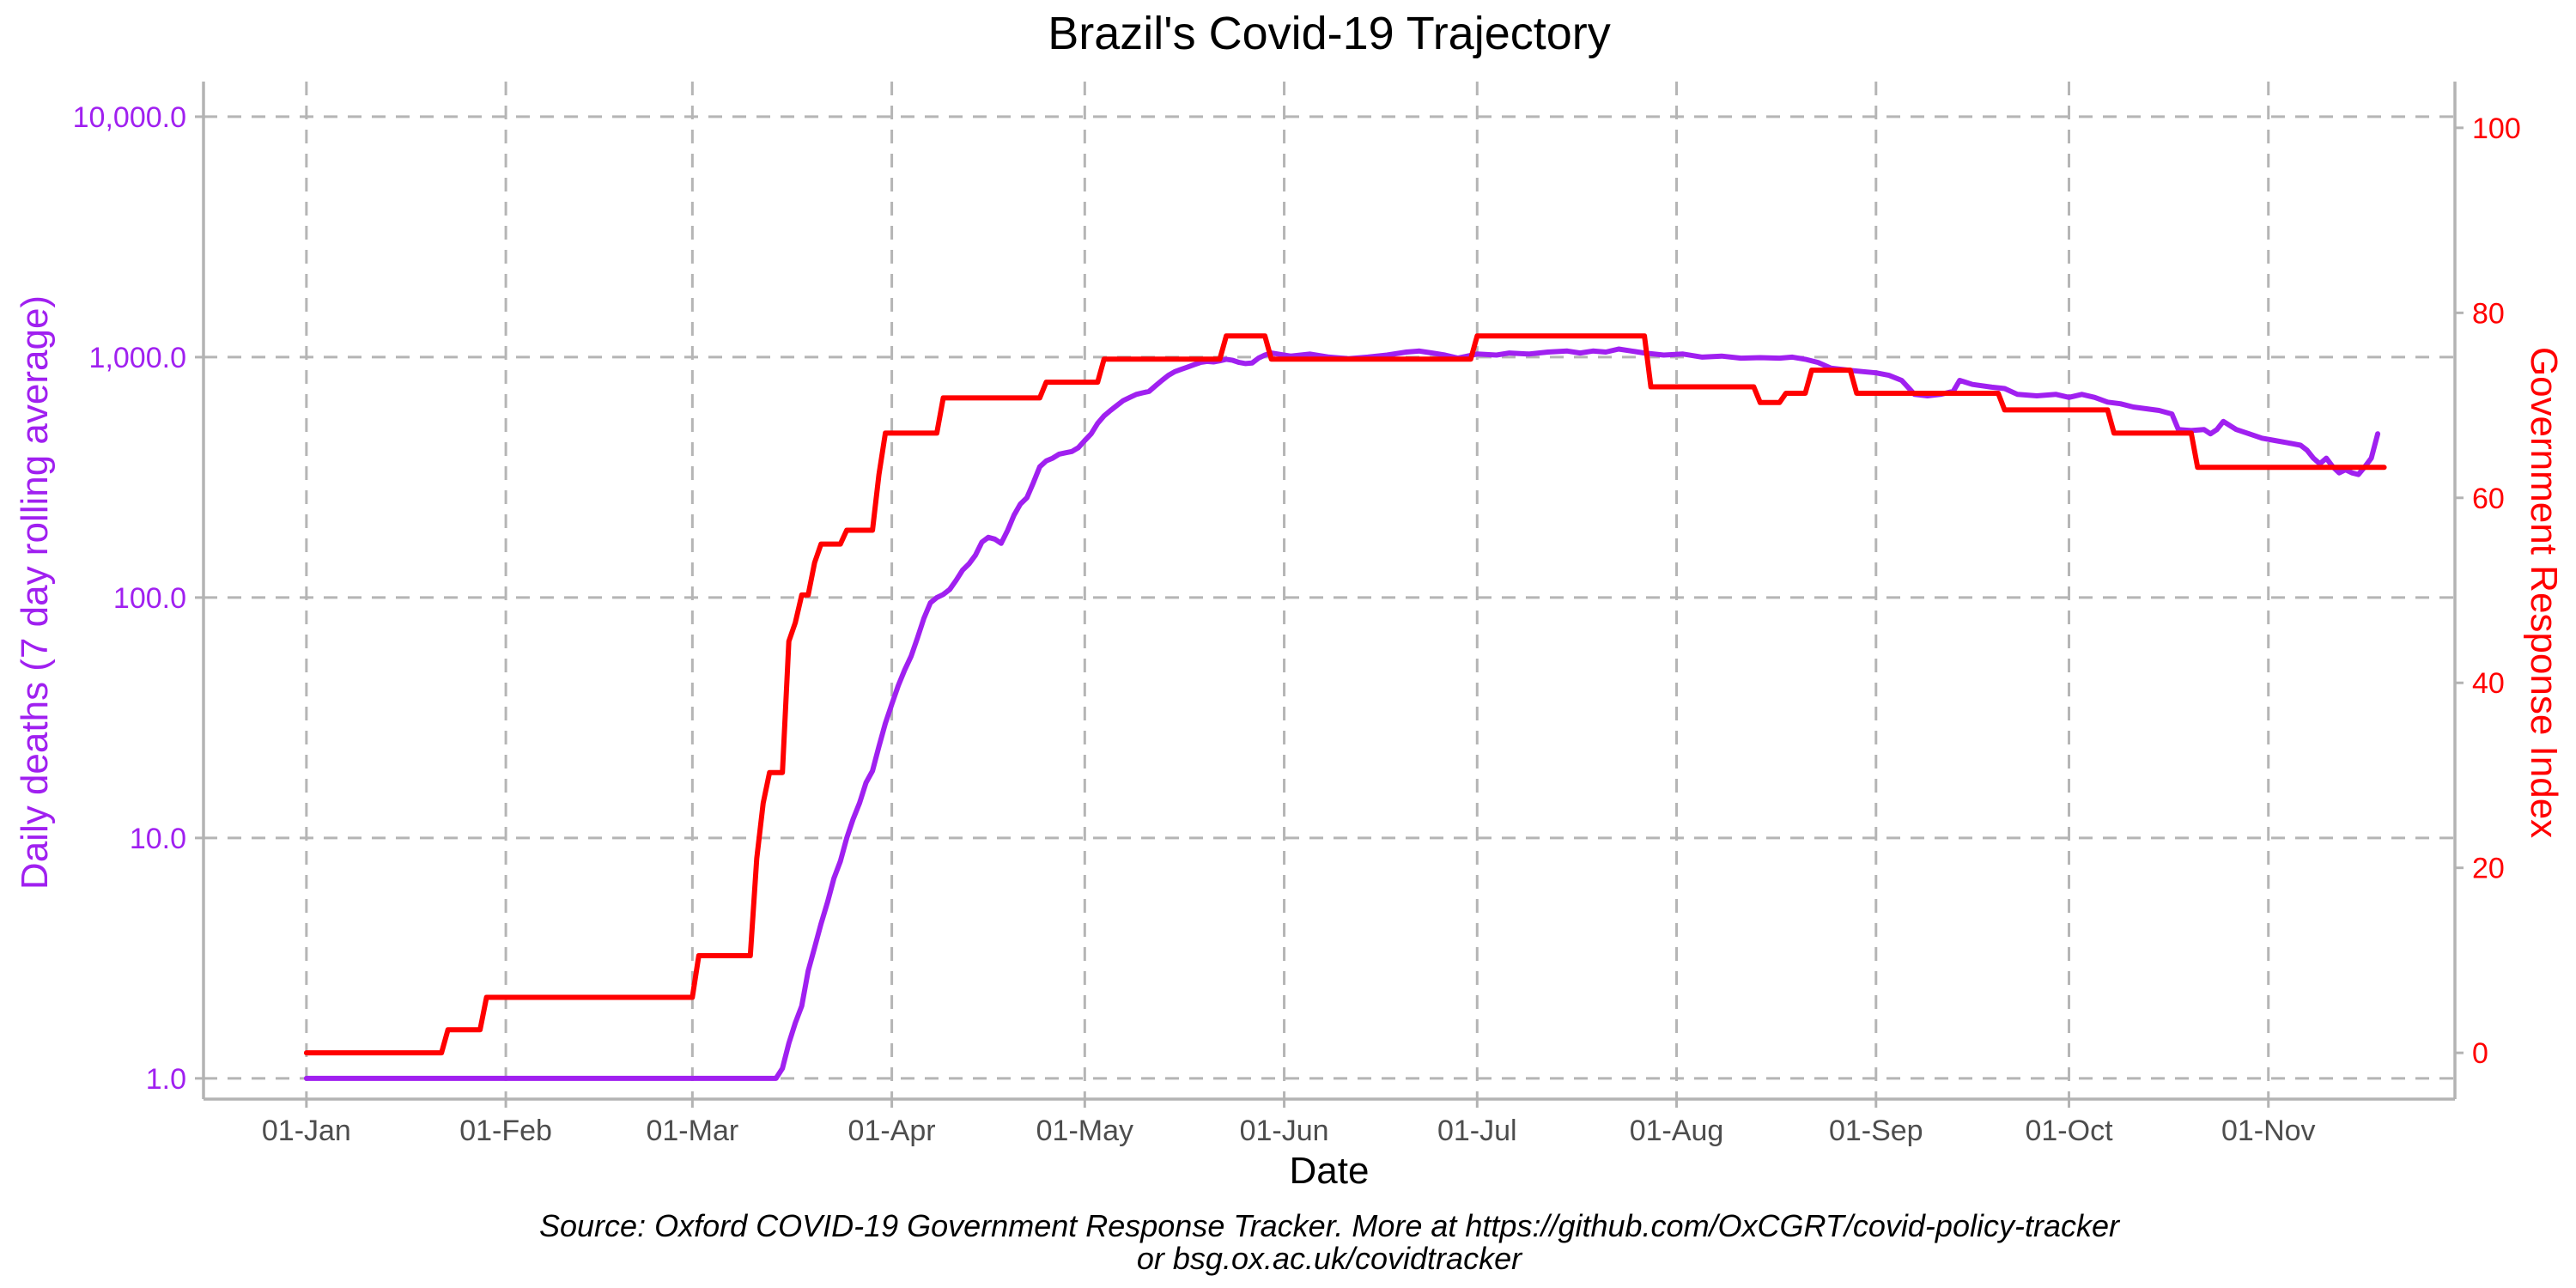 This screenshot has width=2576, height=1288. What do you see at coordinates (1085, 1131) in the screenshot?
I see `x-tick-label: 01-May` at bounding box center [1085, 1131].